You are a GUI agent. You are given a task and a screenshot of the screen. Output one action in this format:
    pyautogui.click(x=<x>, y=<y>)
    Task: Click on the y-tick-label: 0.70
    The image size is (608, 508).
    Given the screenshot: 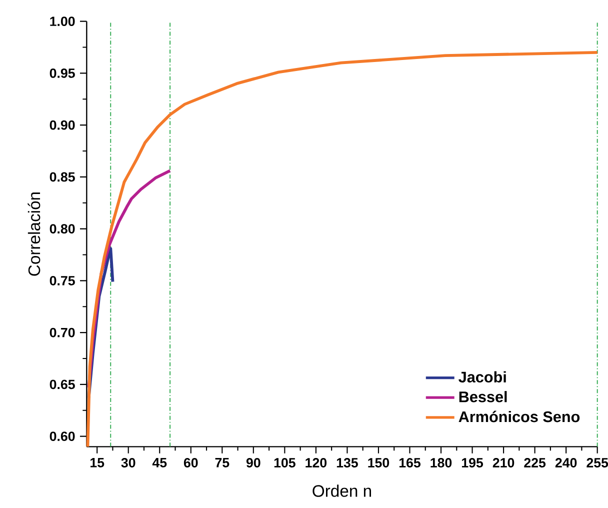 What is the action you would take?
    pyautogui.click(x=62, y=333)
    